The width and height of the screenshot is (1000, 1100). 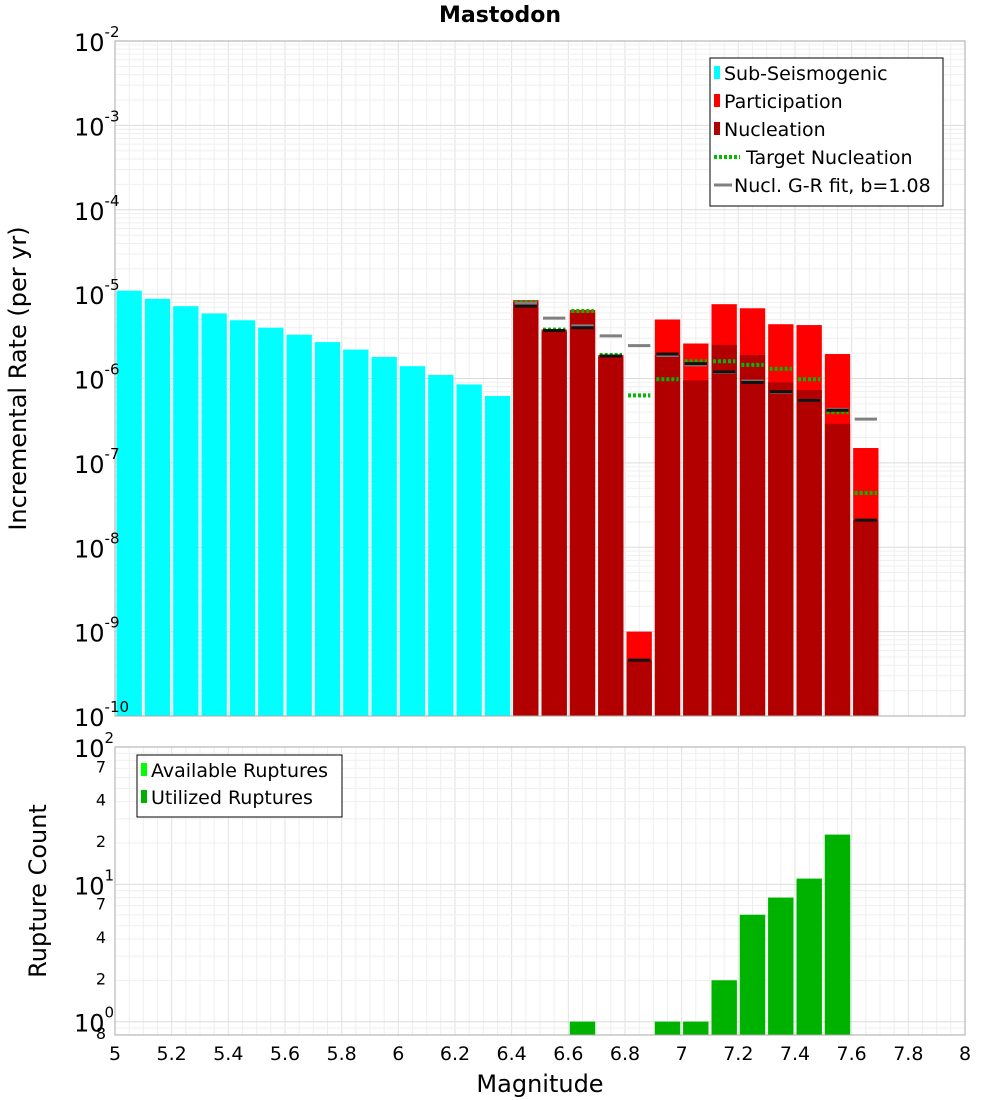 I want to click on x-tick-label-6: 6.2, so click(x=455, y=1054).